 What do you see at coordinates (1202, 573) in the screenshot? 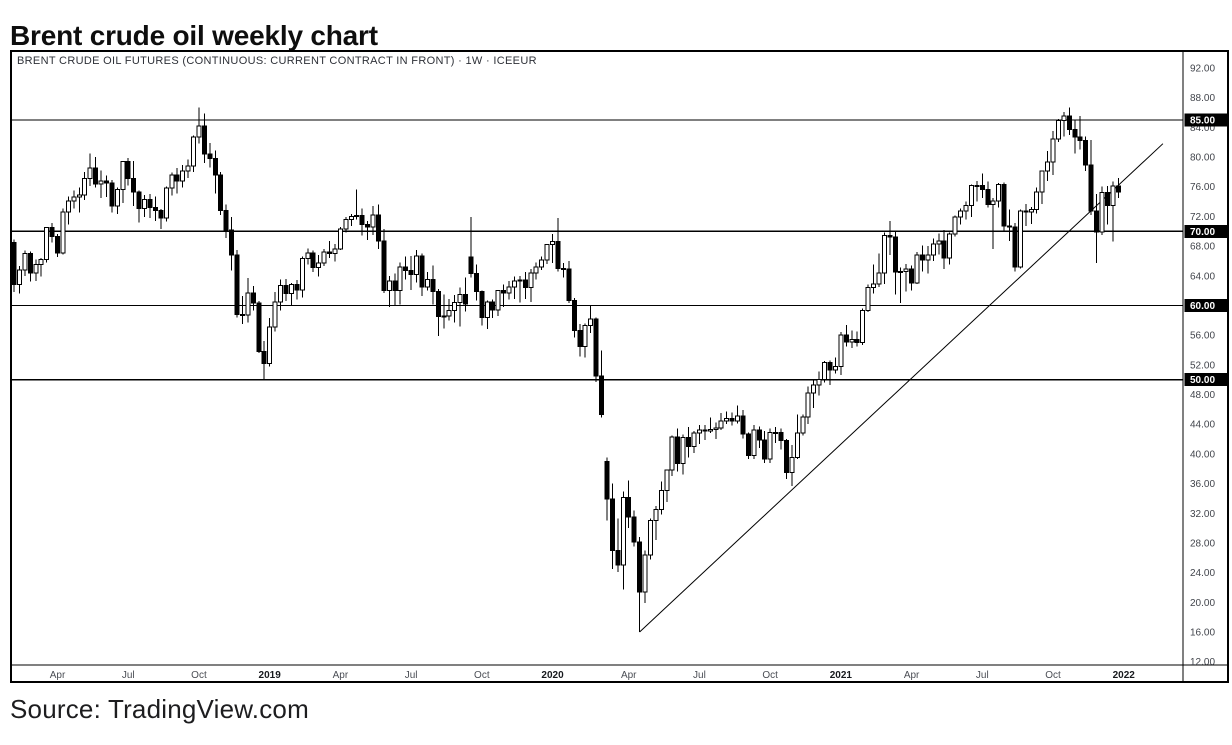
I see `svg-text: 24.00` at bounding box center [1202, 573].